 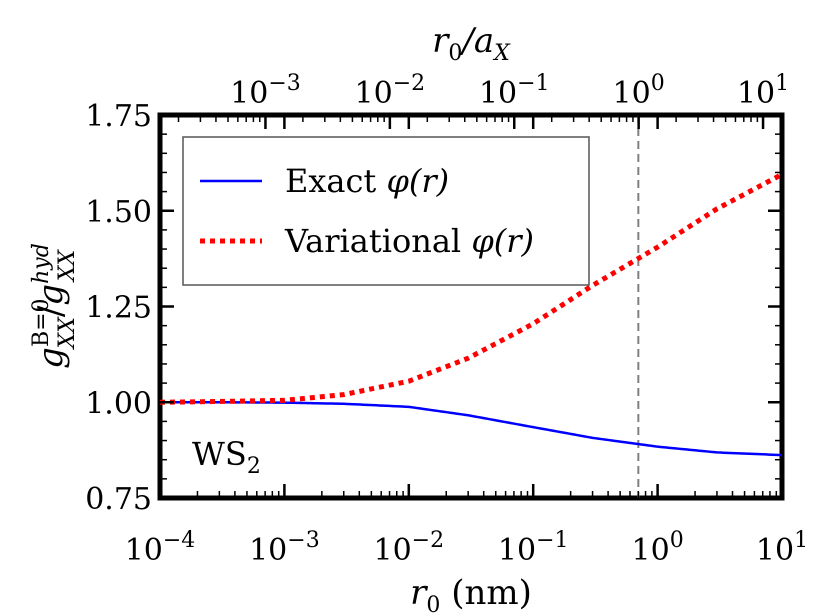 What do you see at coordinates (409, 241) in the screenshot?
I see `legend-label-variational: Variational φ(r)` at bounding box center [409, 241].